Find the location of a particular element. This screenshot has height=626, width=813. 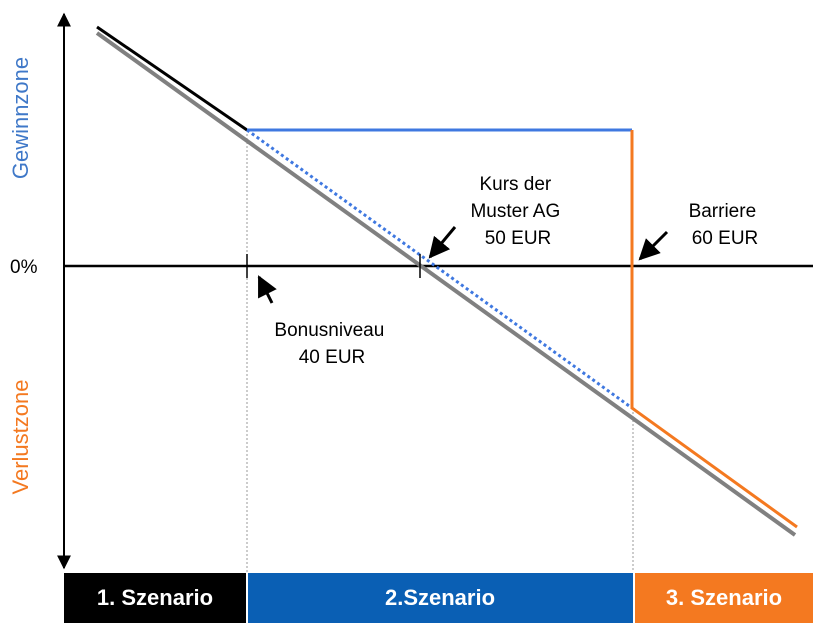

scenario-label: 2.Szenario is located at coordinates (440, 597).